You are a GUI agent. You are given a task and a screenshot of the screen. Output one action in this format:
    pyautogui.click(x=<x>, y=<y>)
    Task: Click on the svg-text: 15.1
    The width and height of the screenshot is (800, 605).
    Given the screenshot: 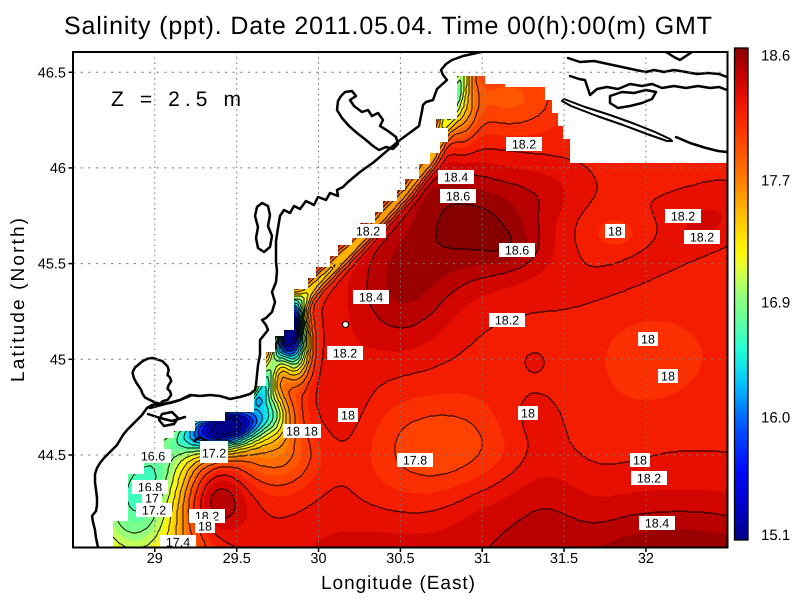 What is the action you would take?
    pyautogui.click(x=775, y=535)
    